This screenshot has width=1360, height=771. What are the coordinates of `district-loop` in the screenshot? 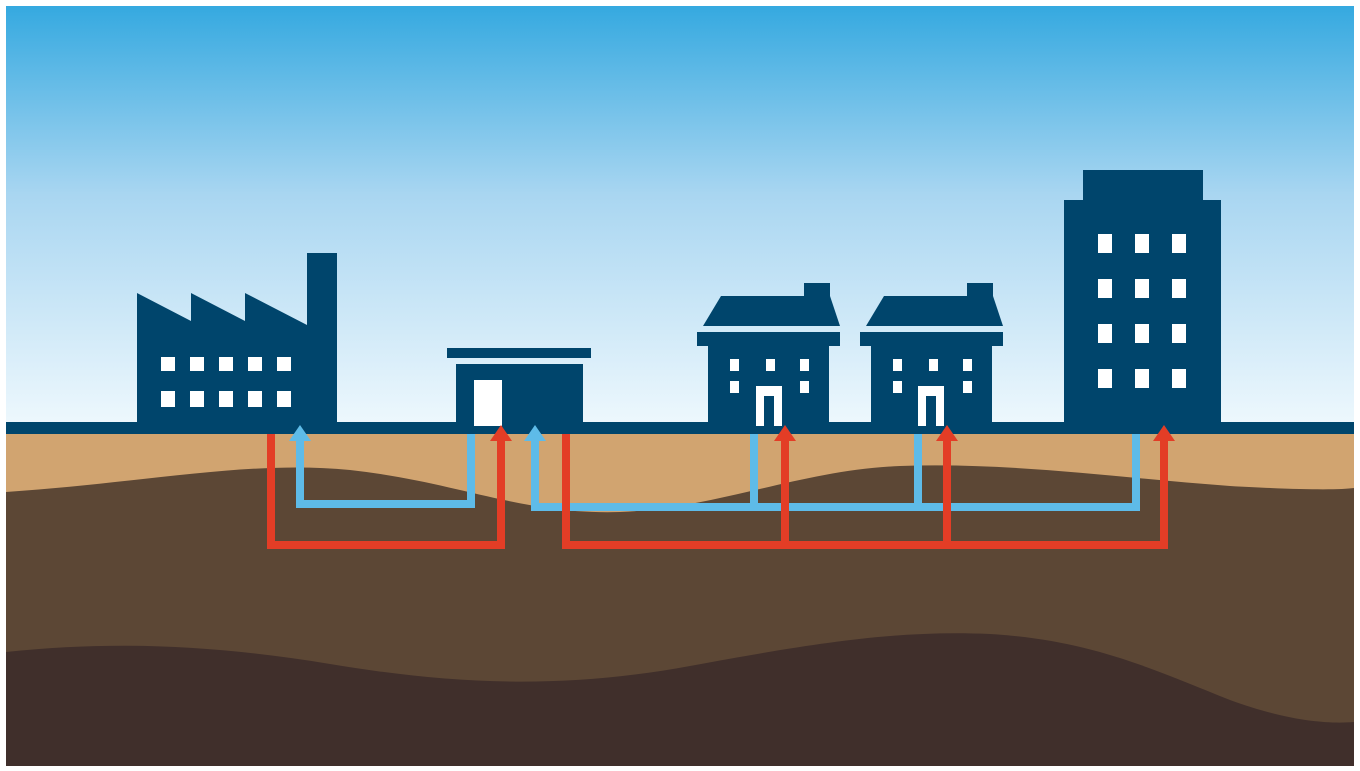 It's located at (849, 487).